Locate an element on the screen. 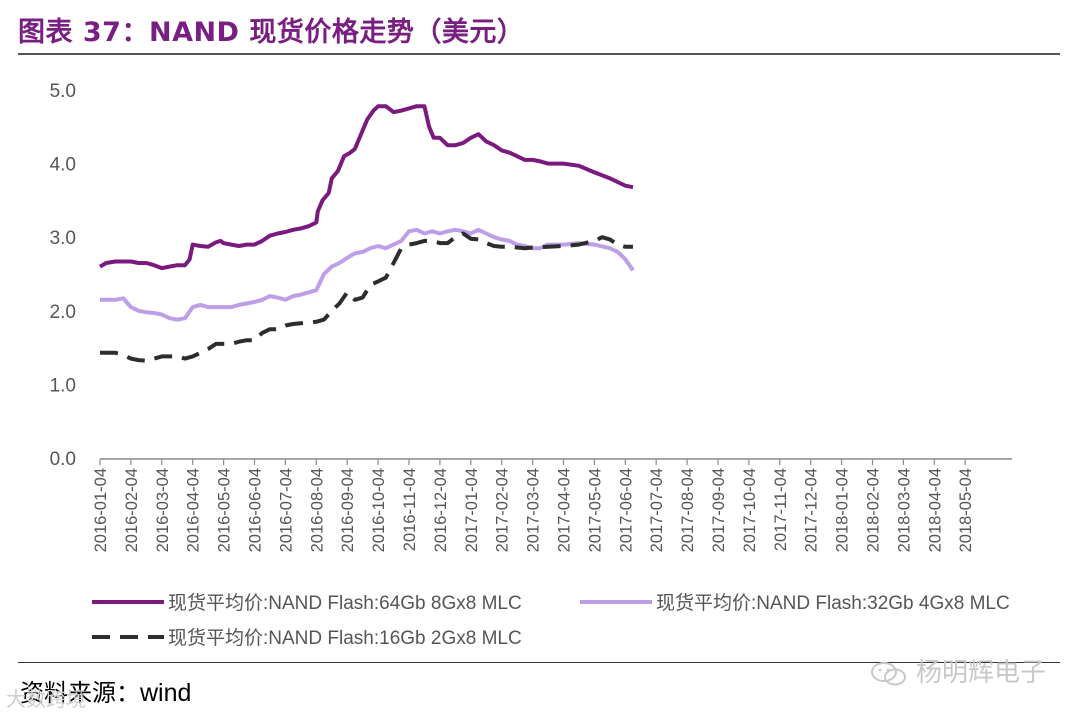  y-tick-label: 5.0 is located at coordinates (63, 91).